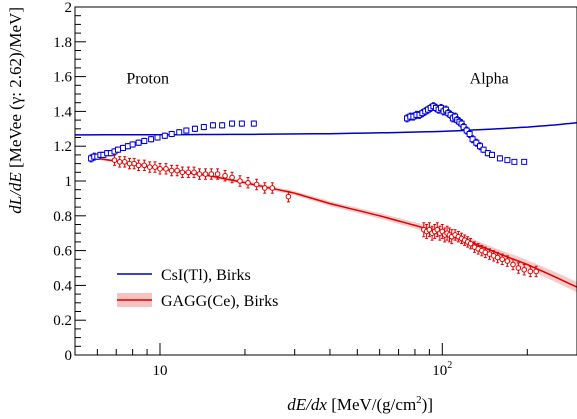 This screenshot has height=419, width=577. Describe the element at coordinates (62, 147) in the screenshot. I see `y-tick-label: 1.2` at that location.